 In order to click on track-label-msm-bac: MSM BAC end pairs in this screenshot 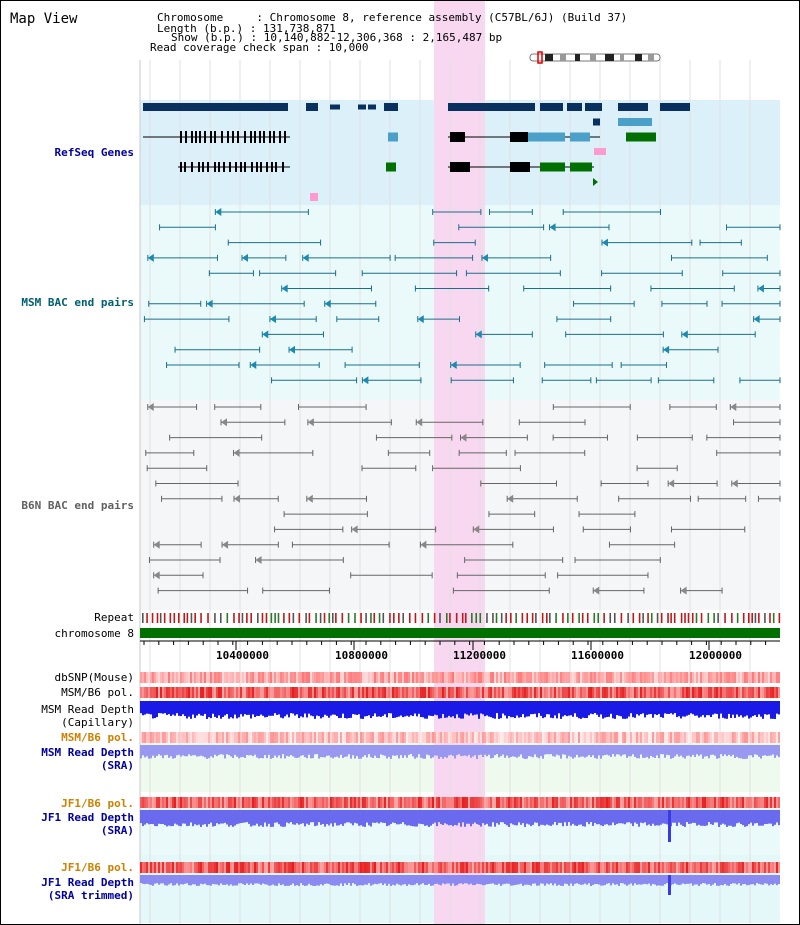, I will do `click(77, 302)`.